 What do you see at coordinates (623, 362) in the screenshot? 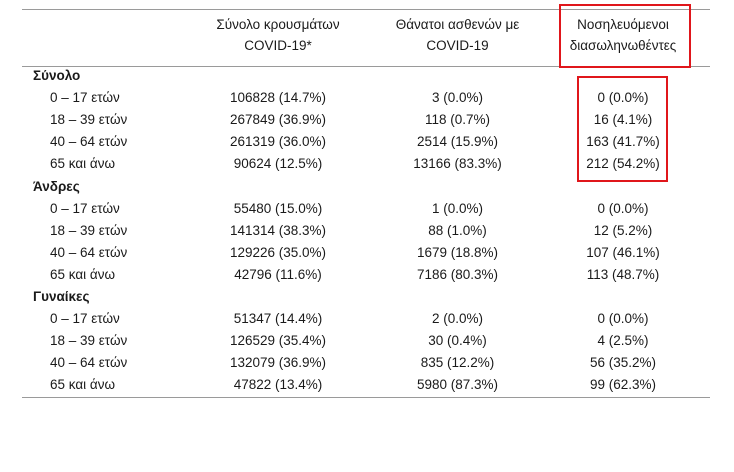
I see `cell-intubated: 56 (35.2%)` at bounding box center [623, 362].